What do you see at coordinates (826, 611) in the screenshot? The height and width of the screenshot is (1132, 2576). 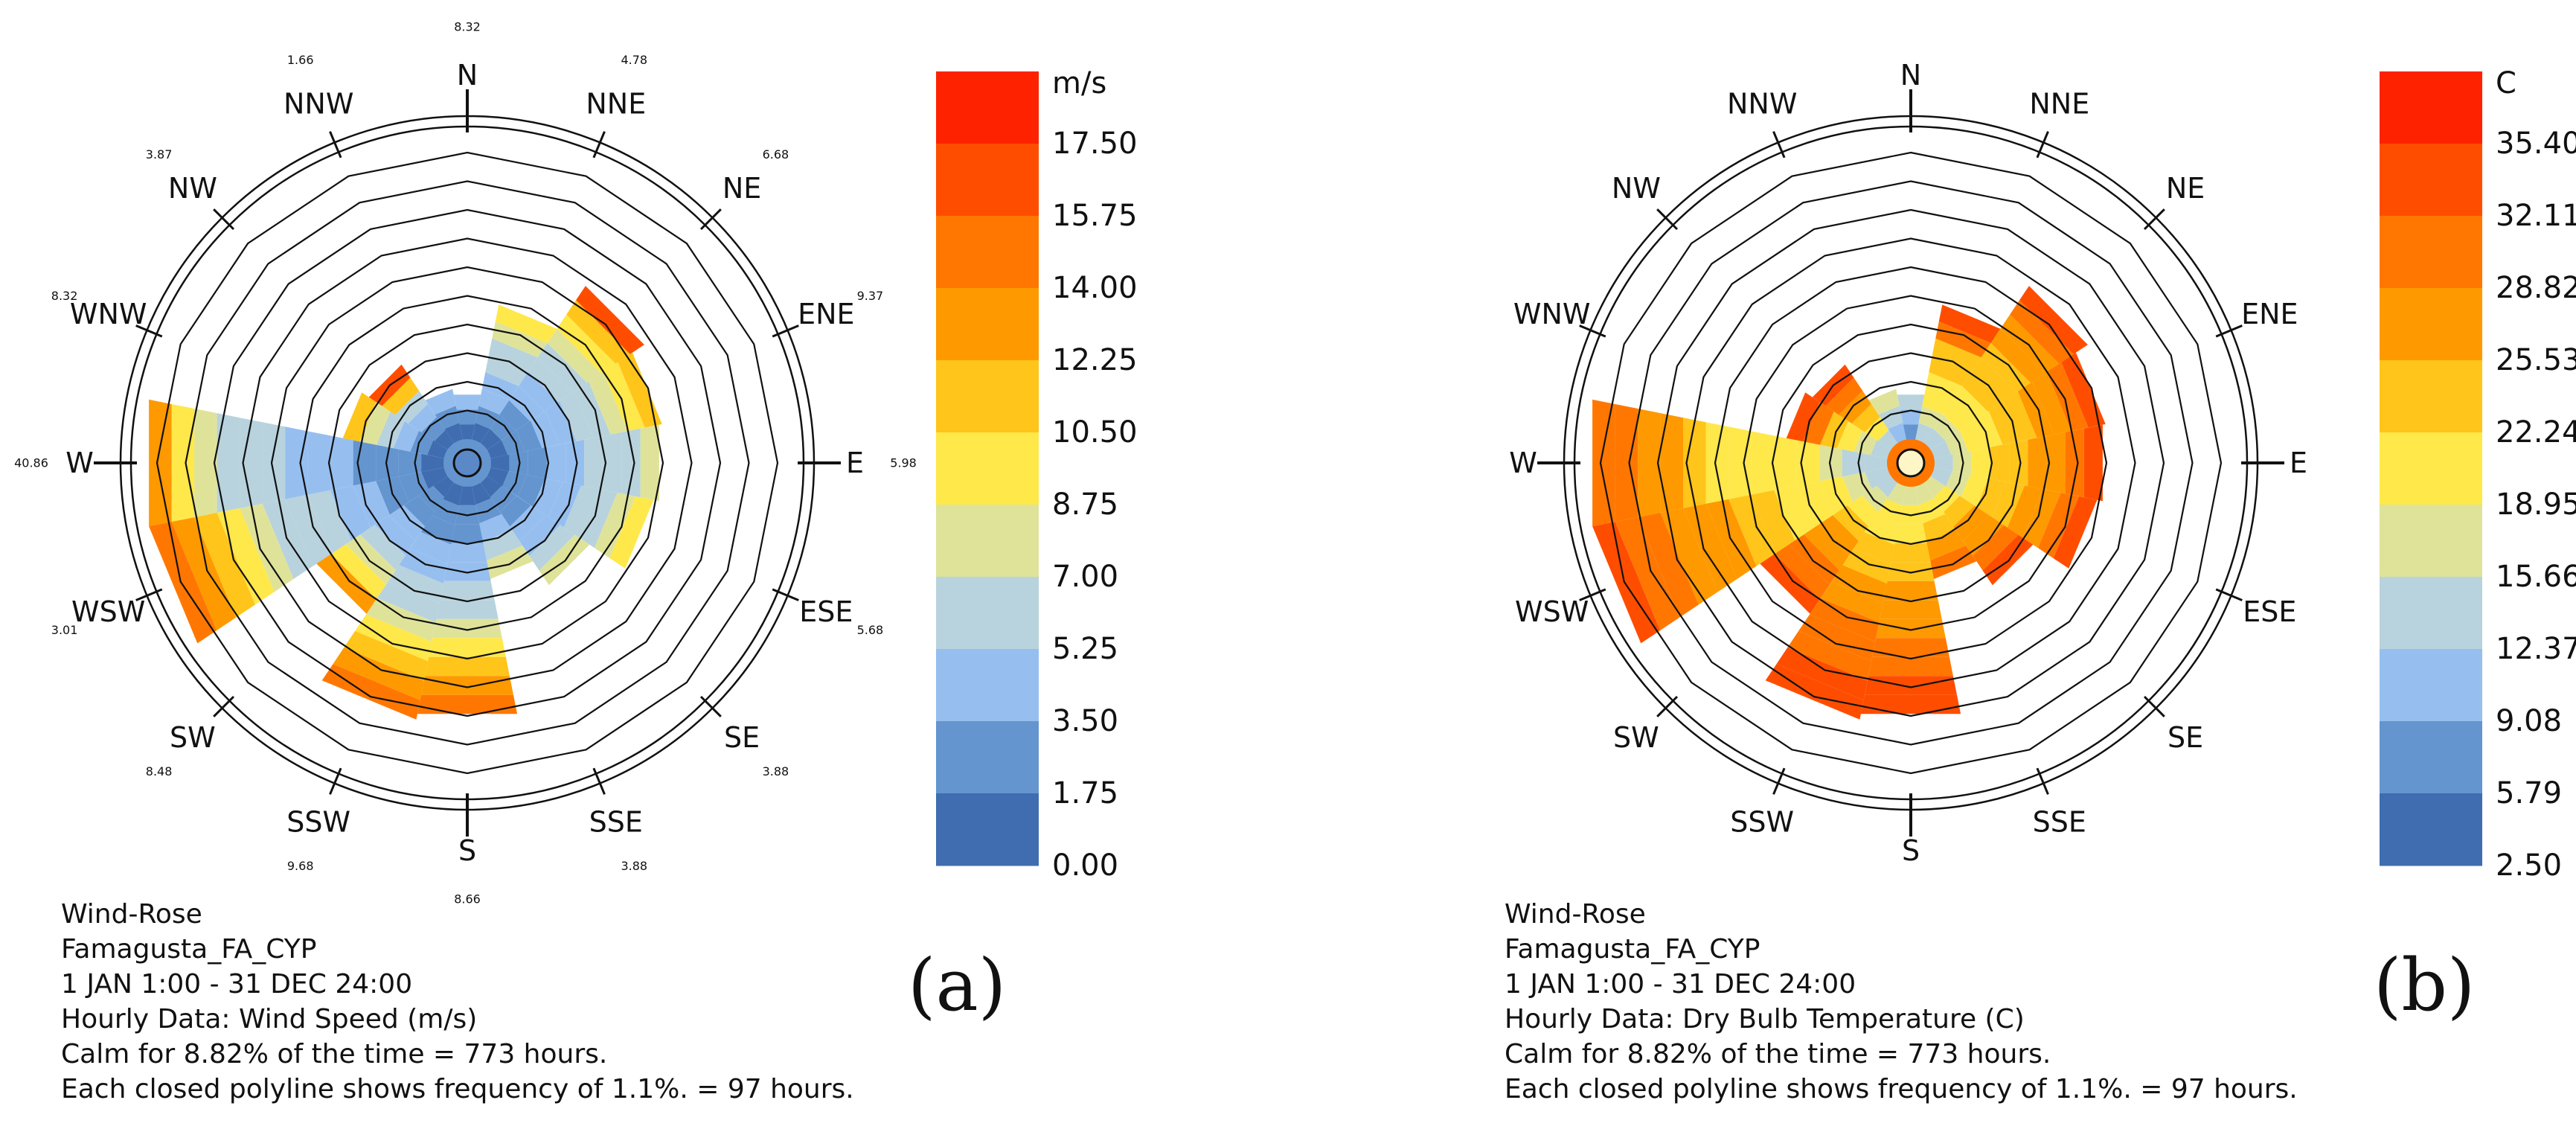 I see `direction-label-ese: ESE` at bounding box center [826, 611].